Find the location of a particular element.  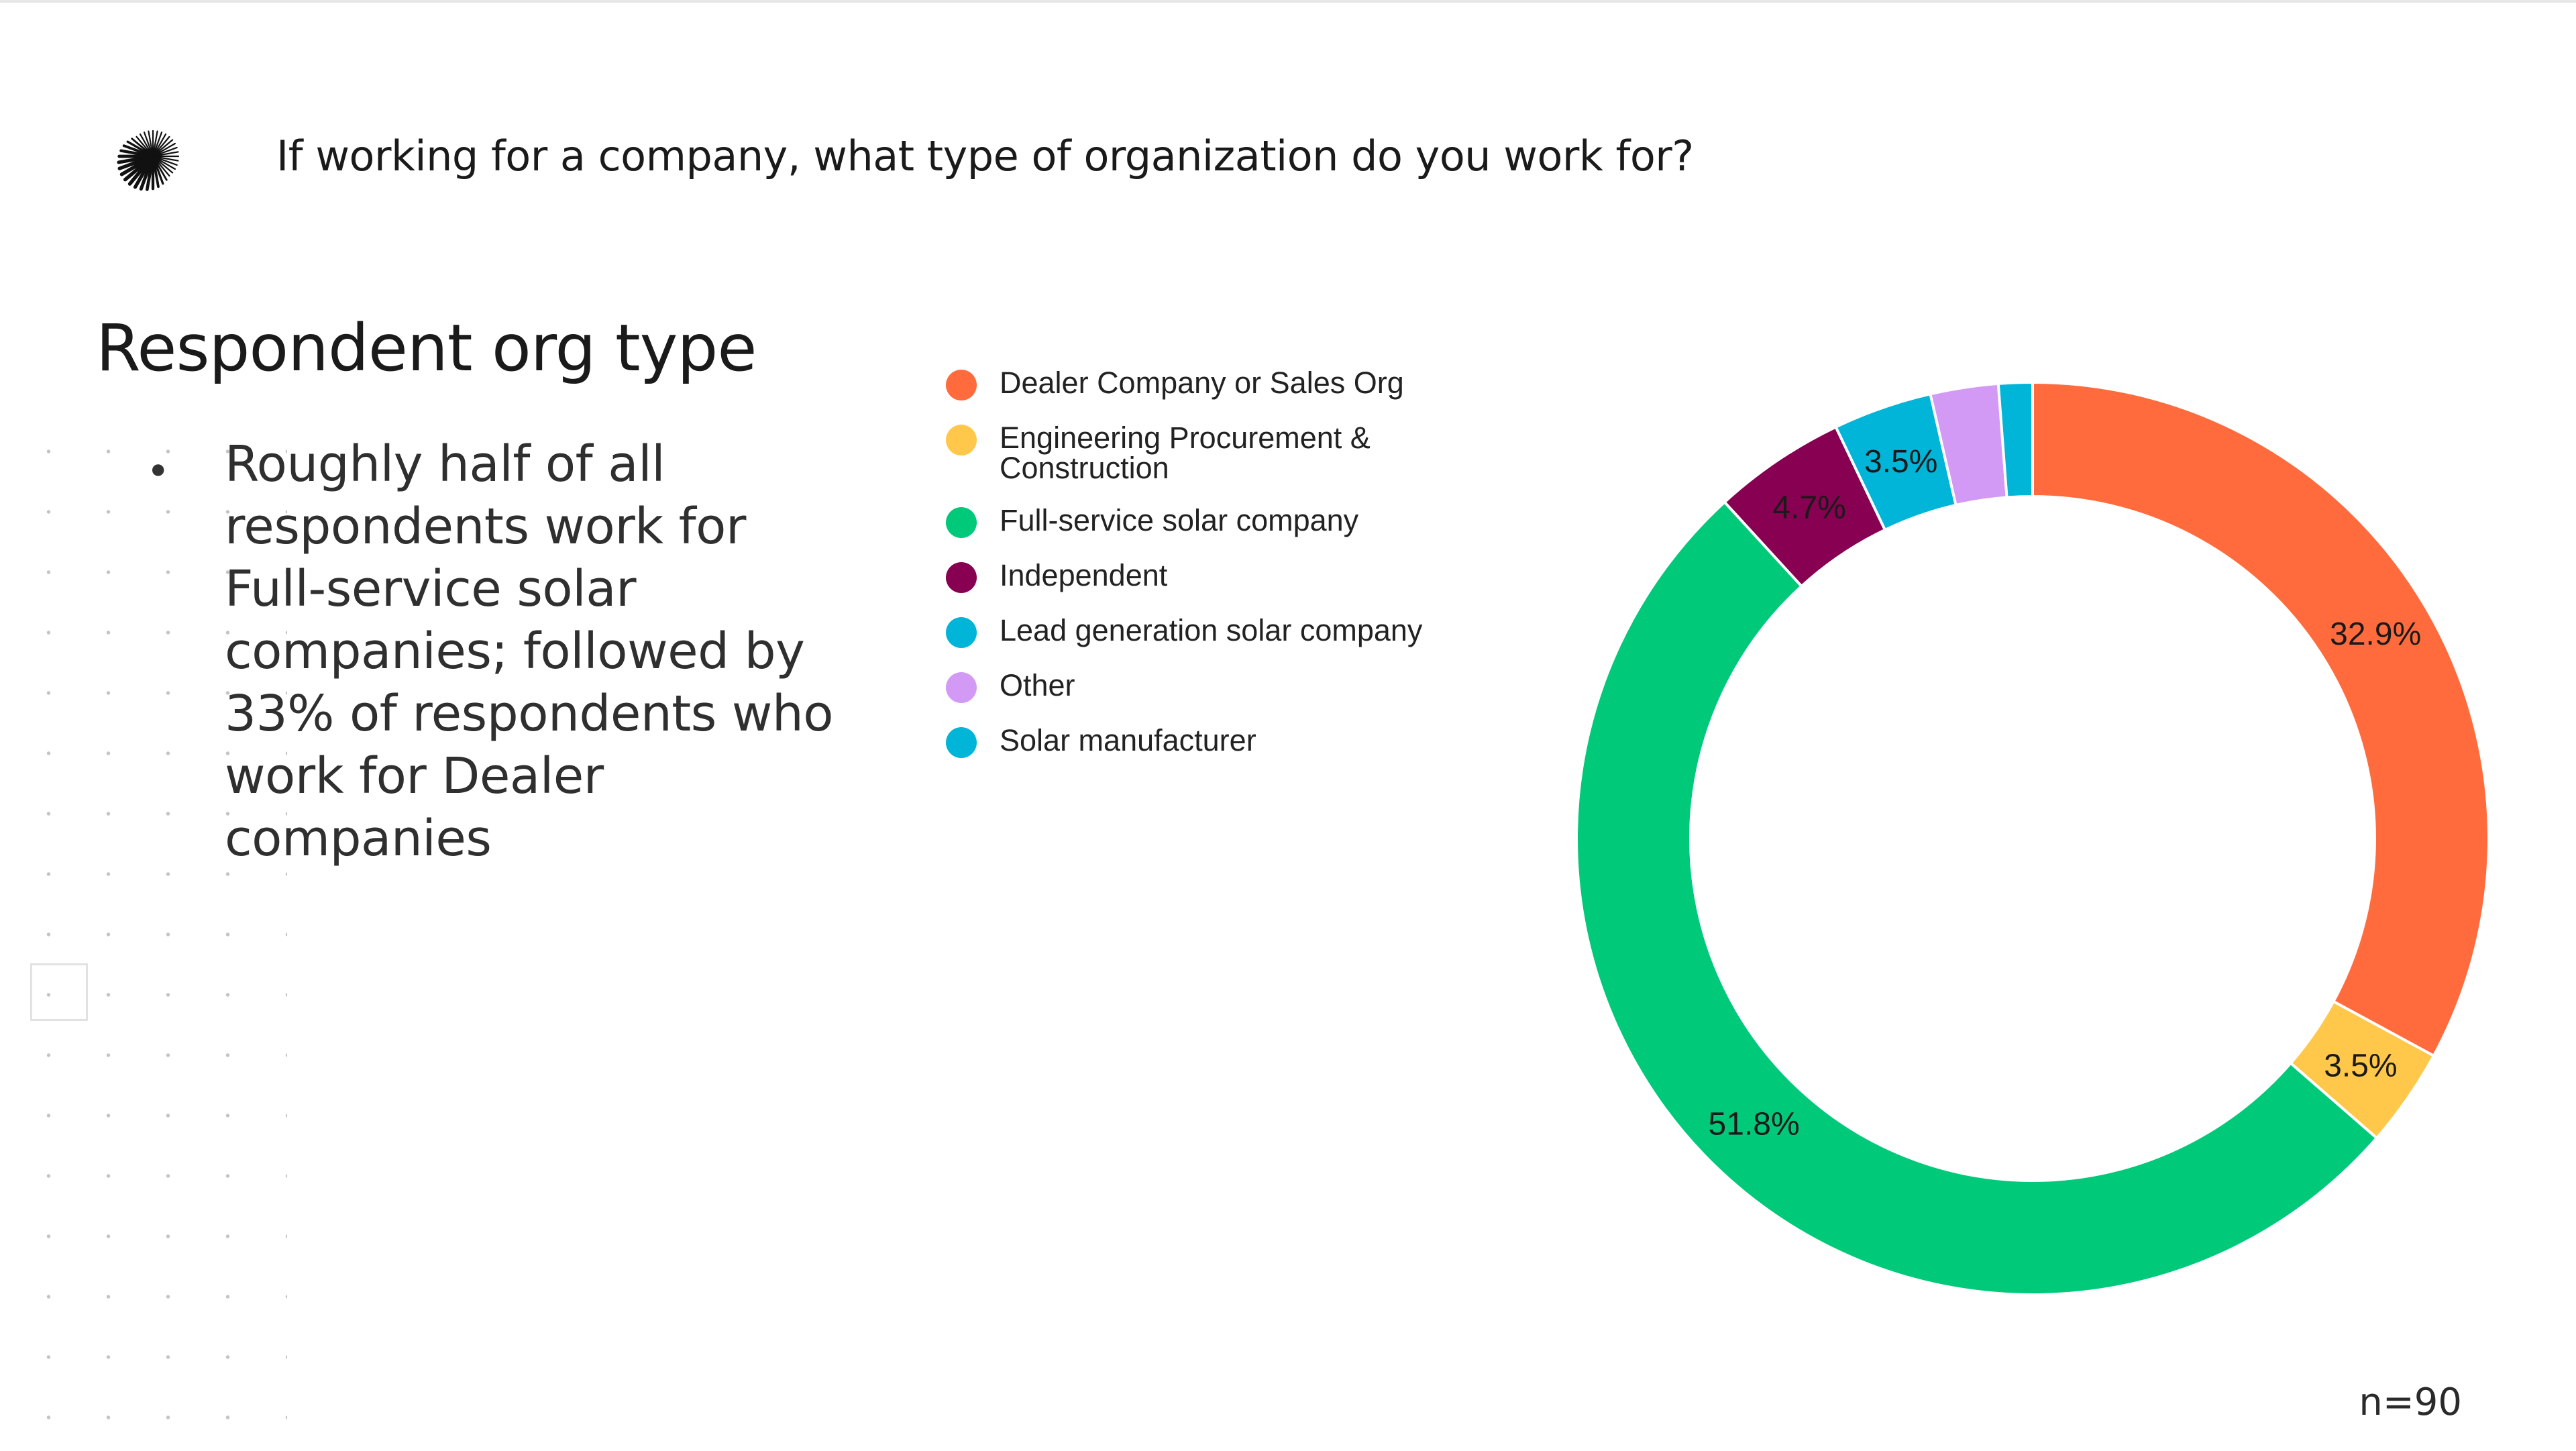

starburst-logo-icon is located at coordinates (148, 160).